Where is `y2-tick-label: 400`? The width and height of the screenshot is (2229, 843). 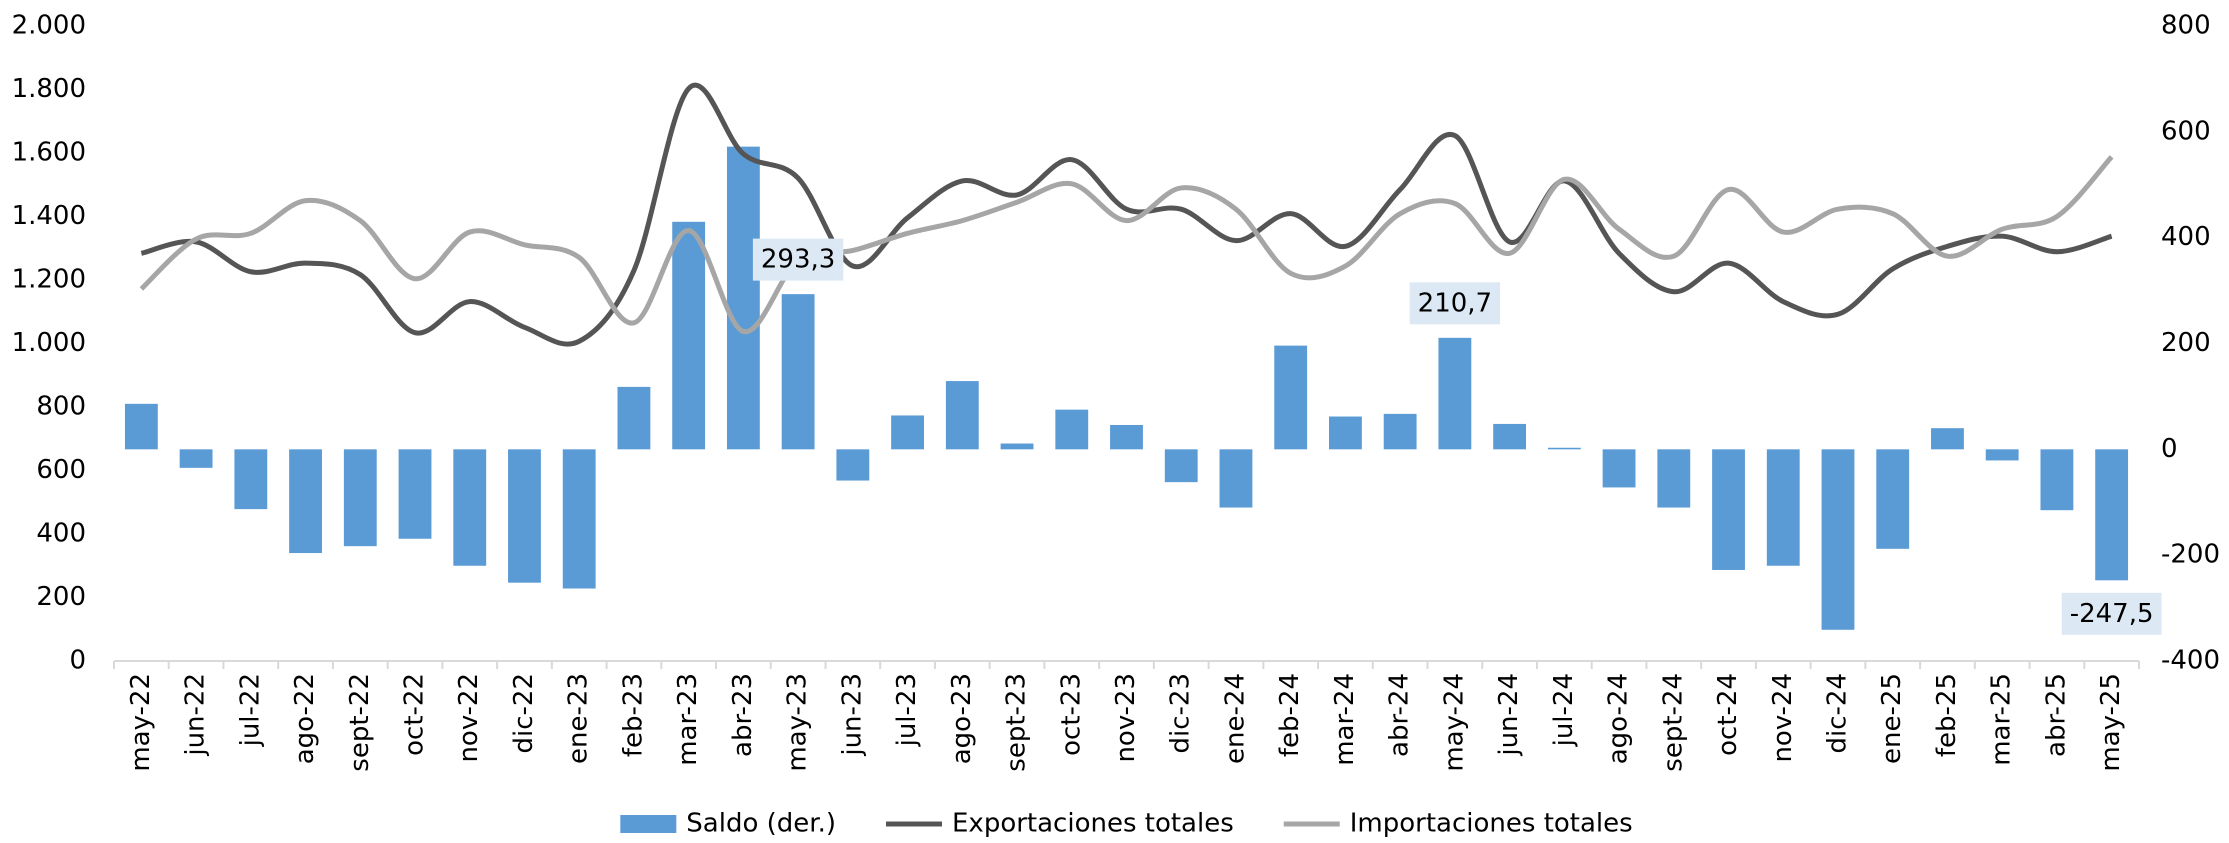 y2-tick-label: 400 is located at coordinates (2186, 237).